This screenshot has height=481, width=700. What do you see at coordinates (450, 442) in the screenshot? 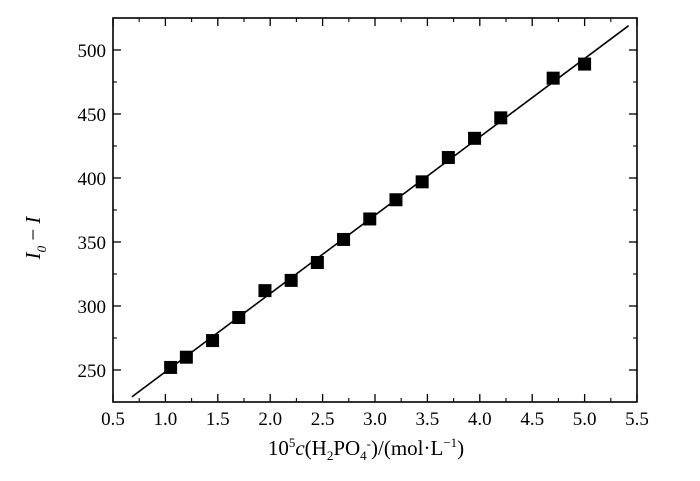
I see `x-label-unit-exp: −1` at bounding box center [450, 442].